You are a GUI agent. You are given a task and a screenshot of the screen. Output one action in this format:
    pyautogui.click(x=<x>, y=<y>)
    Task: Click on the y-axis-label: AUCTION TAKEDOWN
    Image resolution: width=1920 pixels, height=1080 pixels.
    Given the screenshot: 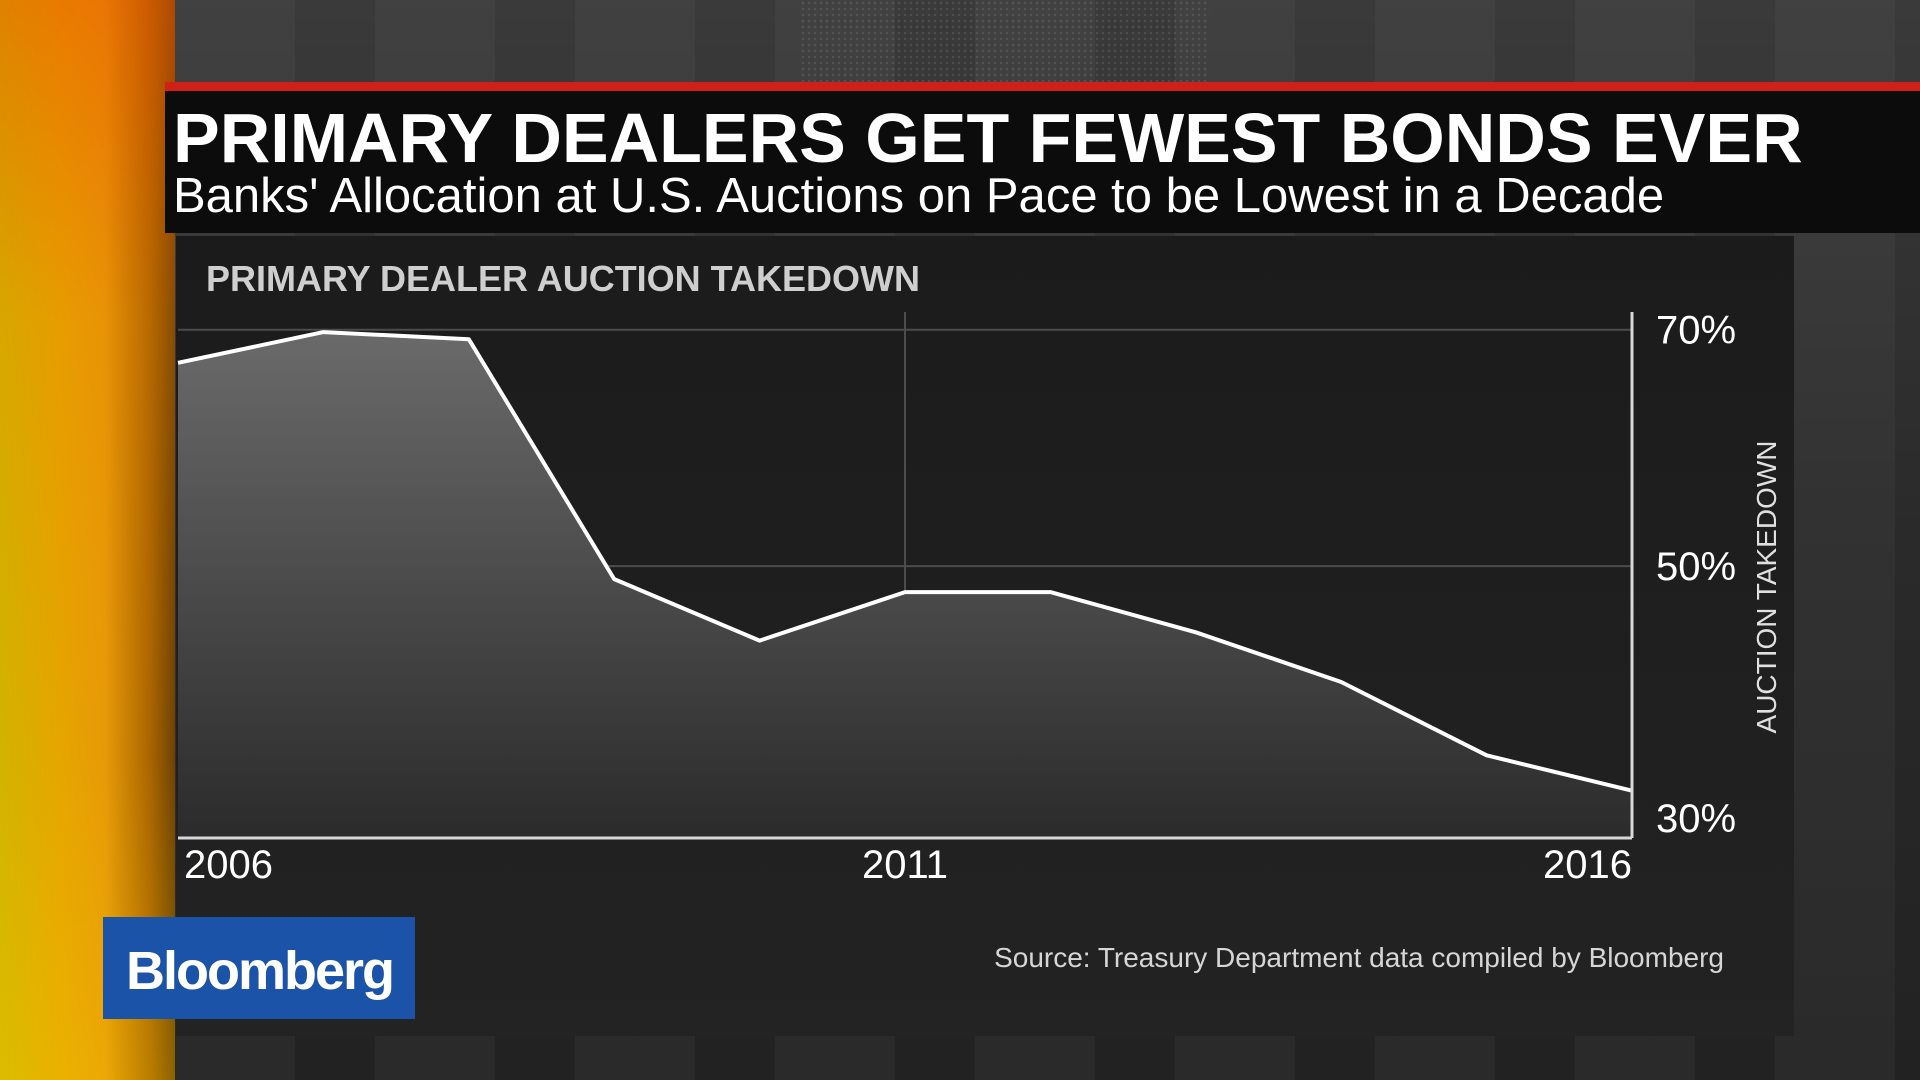 What is the action you would take?
    pyautogui.click(x=1766, y=587)
    